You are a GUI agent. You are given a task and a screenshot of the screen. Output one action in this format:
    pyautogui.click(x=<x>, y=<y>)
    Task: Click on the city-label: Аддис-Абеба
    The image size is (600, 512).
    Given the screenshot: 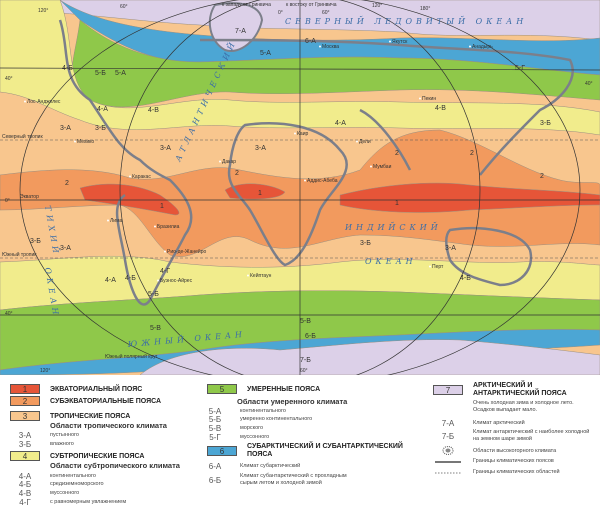 What is the action you would take?
    pyautogui.click(x=322, y=181)
    